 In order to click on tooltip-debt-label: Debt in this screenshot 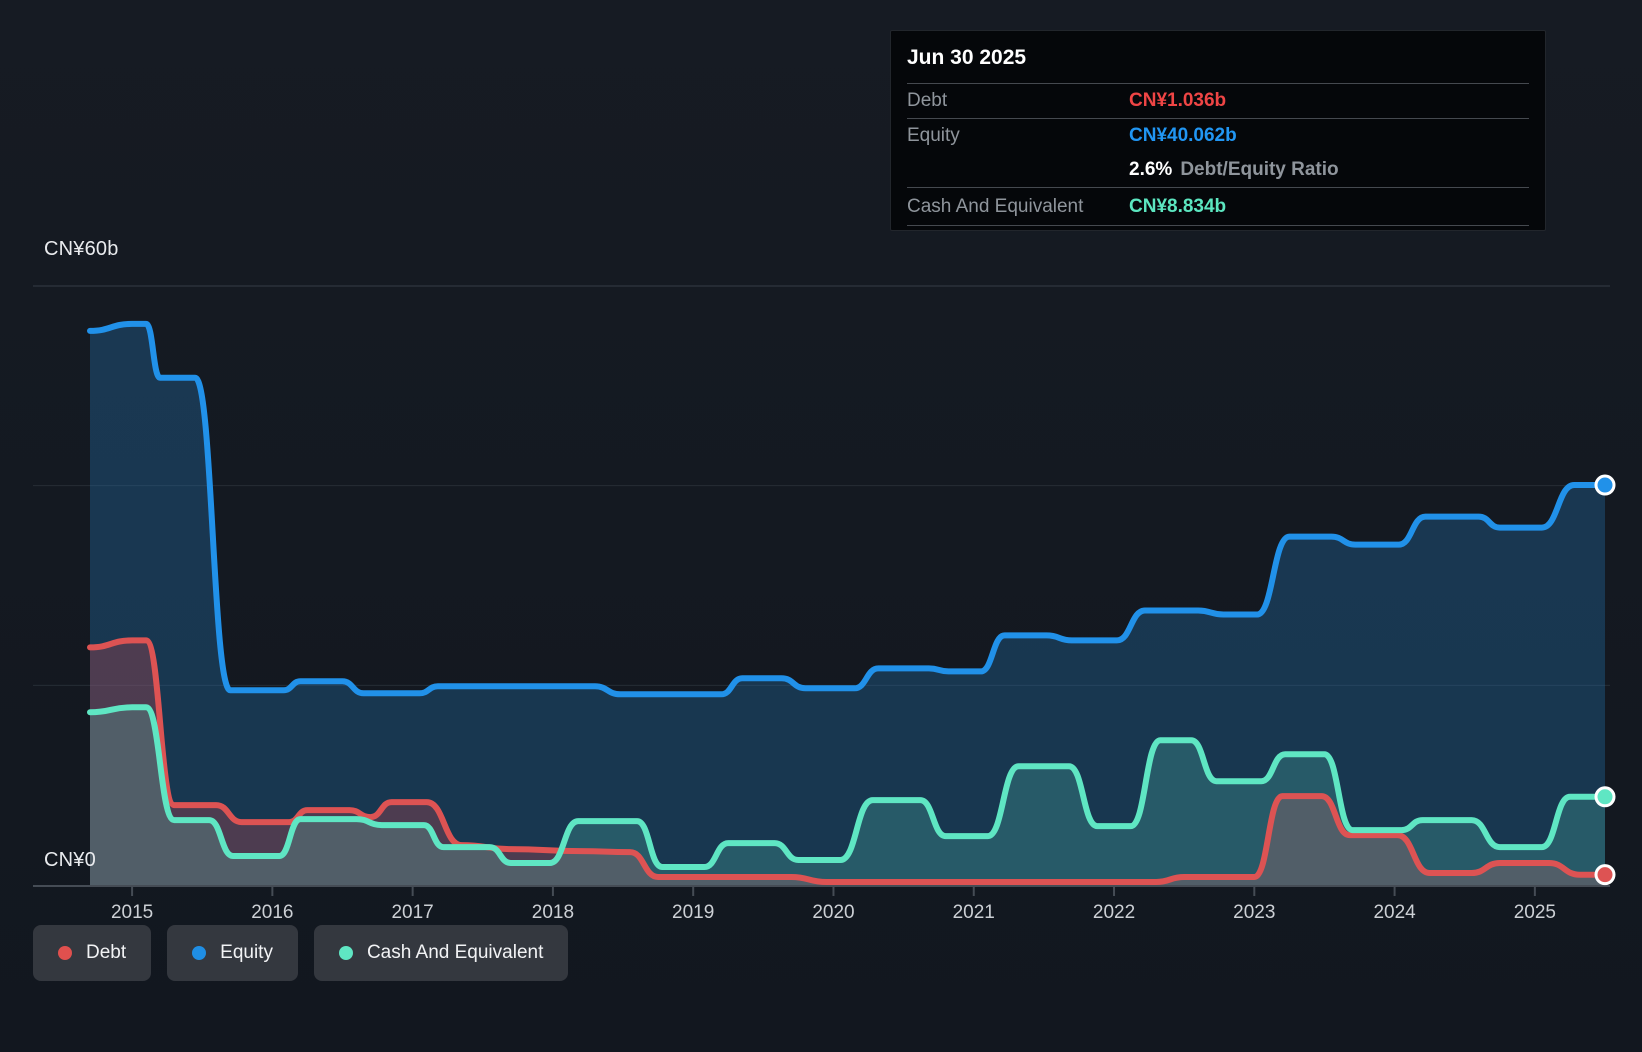, I will do `click(927, 100)`.